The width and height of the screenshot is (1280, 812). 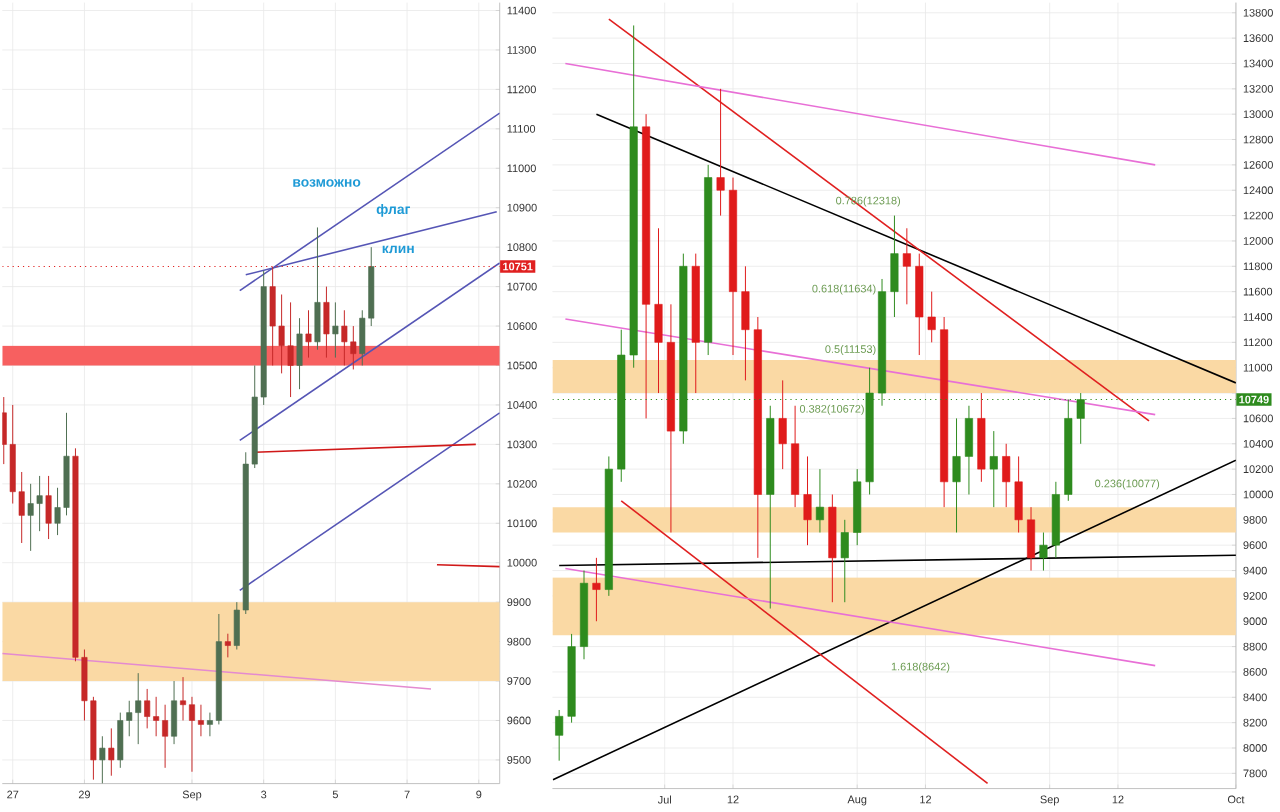 I want to click on x-tick-label: 3, so click(x=264, y=794).